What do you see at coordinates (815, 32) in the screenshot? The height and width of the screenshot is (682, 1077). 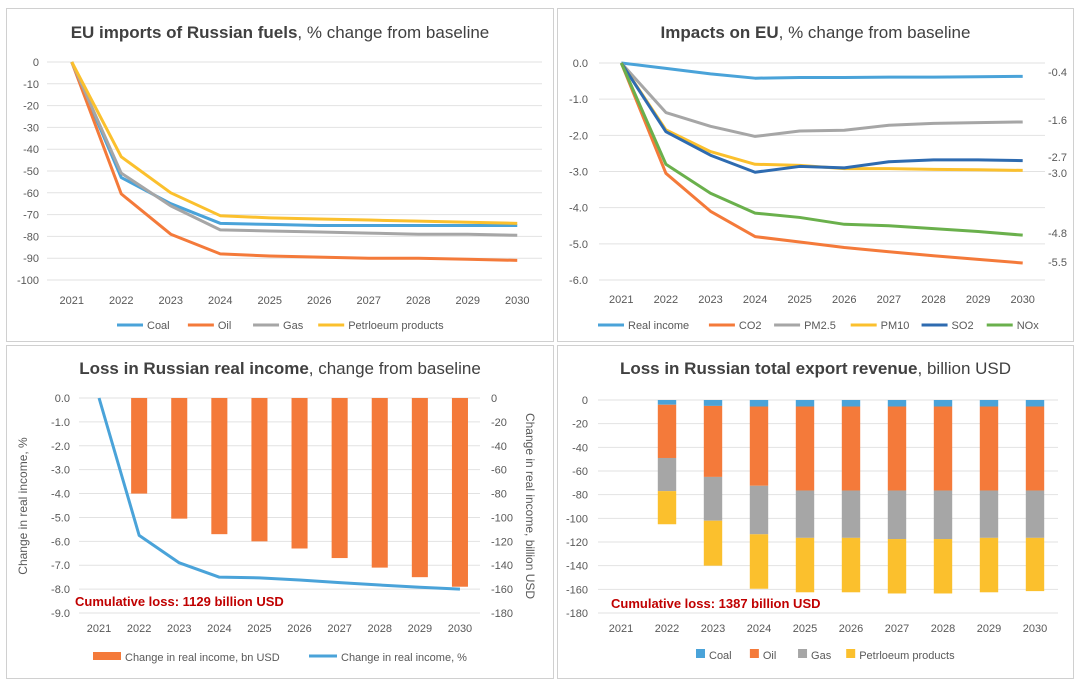 I see `chart-title: Impacts on EU, % change from baseline` at bounding box center [815, 32].